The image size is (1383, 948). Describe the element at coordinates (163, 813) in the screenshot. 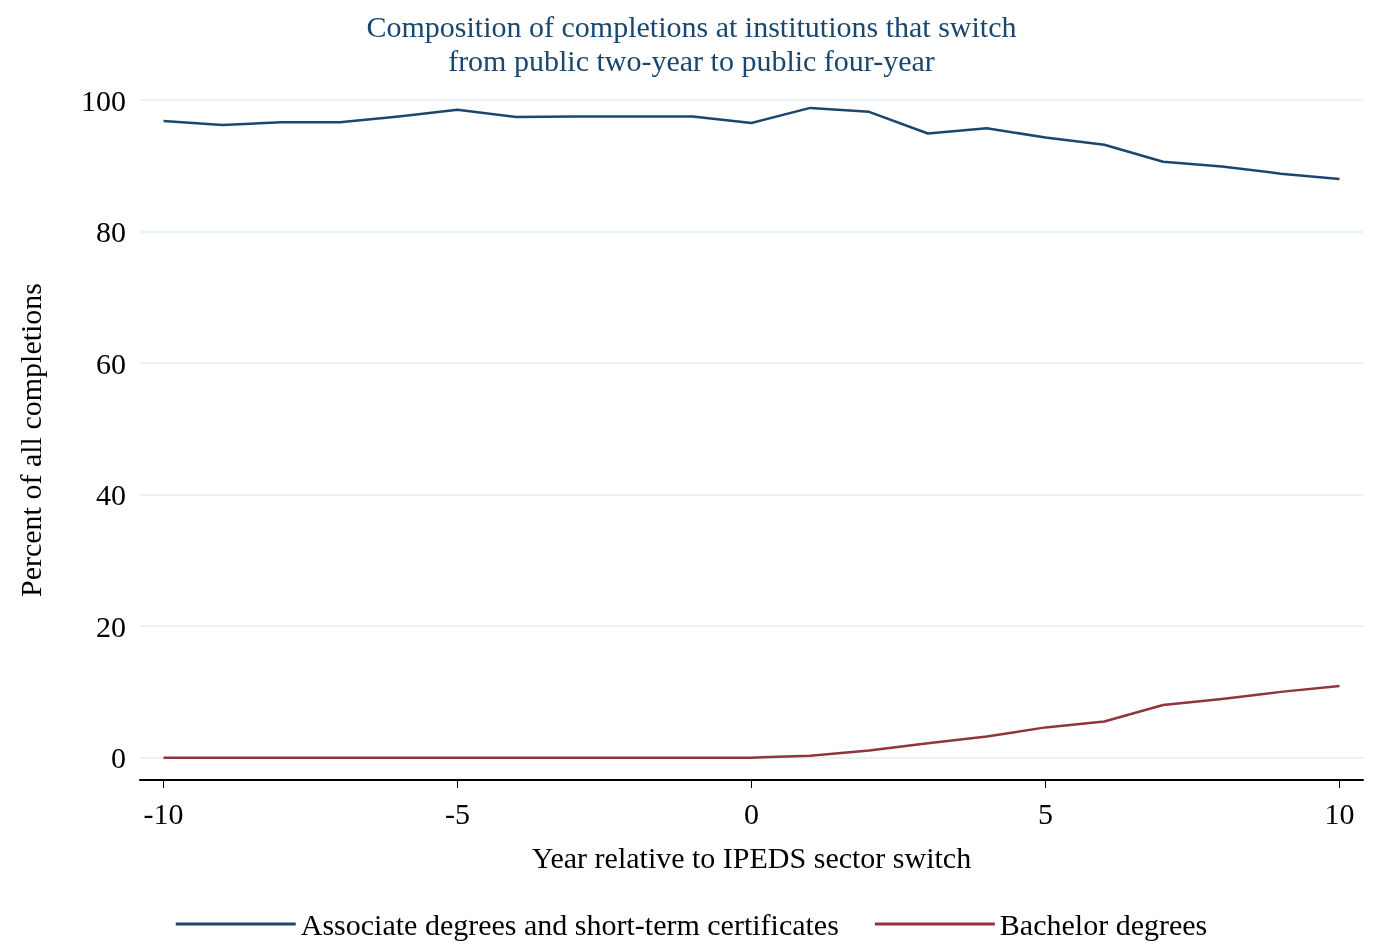

I see `x-tick-label: -10` at that location.